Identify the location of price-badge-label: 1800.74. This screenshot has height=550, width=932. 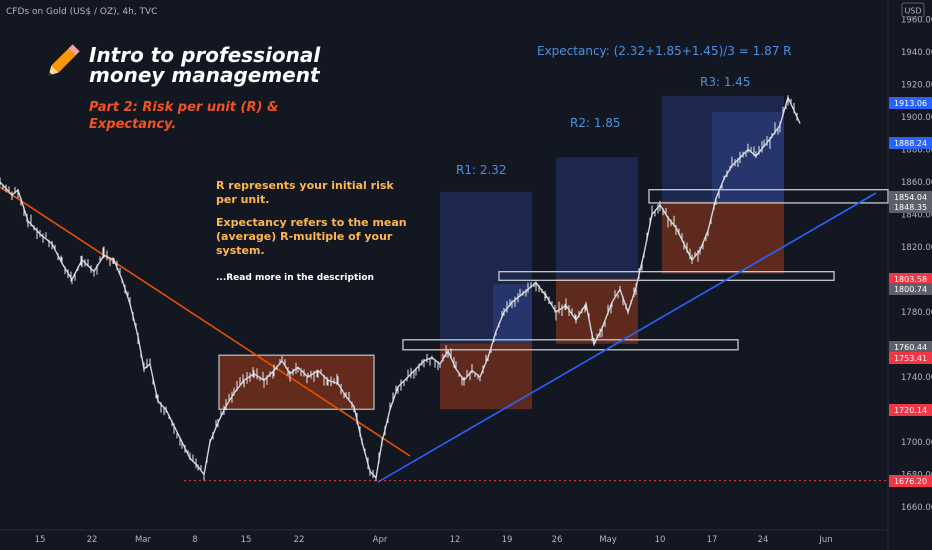
(910, 289).